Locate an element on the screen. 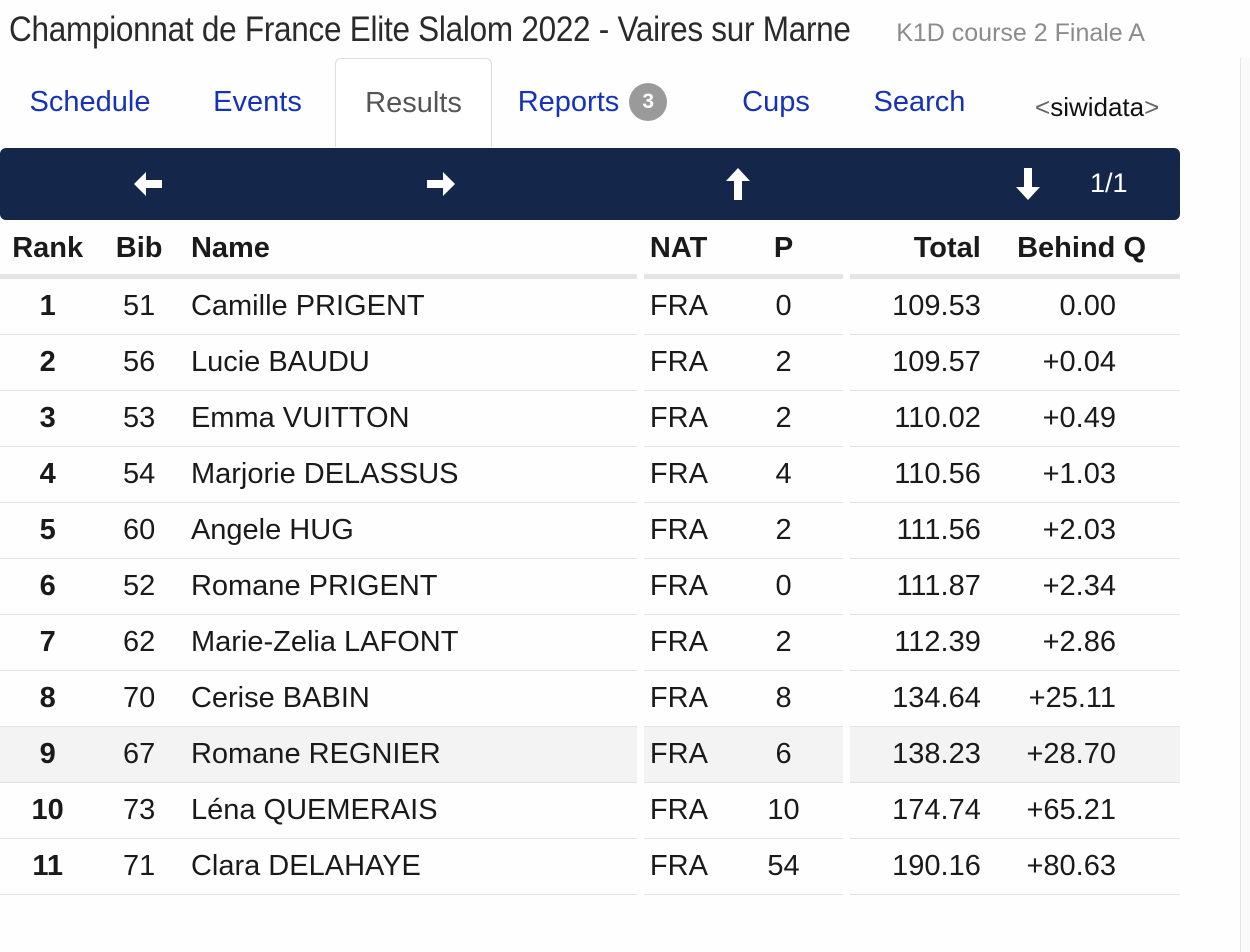  tab-label: Search is located at coordinates (919, 101).